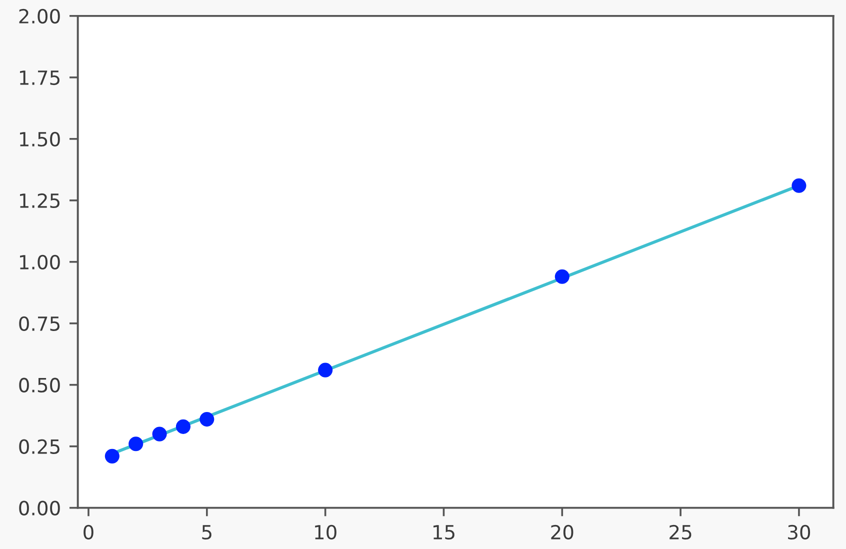 The width and height of the screenshot is (846, 549). I want to click on y-tick-label: 1.25, so click(40, 200).